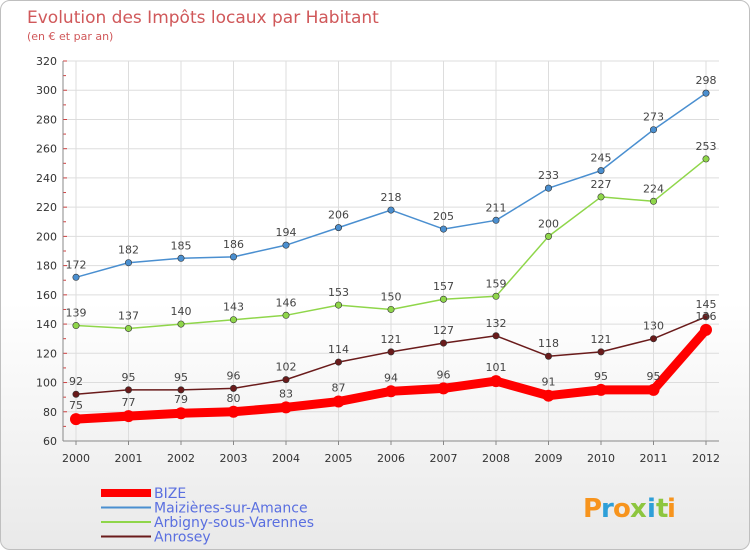 This screenshot has height=550, width=750. What do you see at coordinates (129, 402) in the screenshot?
I see `data-label: 77` at bounding box center [129, 402].